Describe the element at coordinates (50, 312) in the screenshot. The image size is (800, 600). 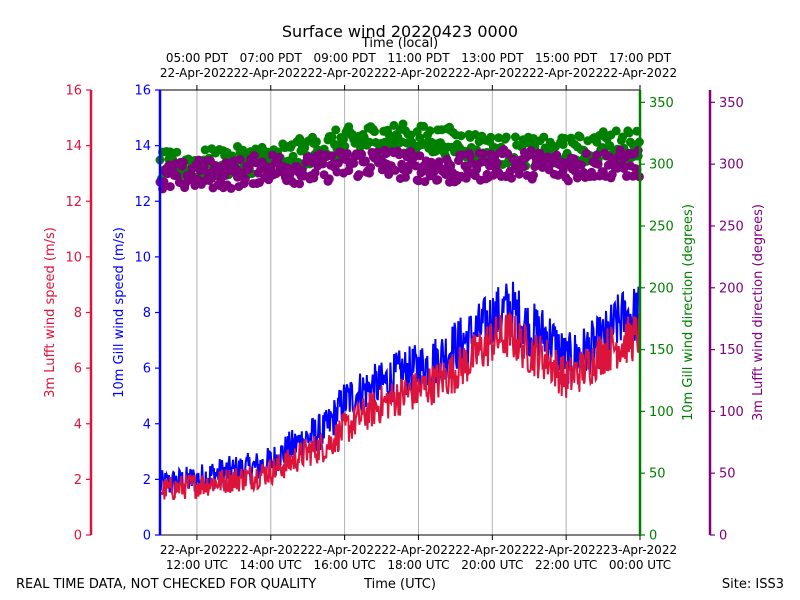
I see `axis-label: 3m Lufft wind speed (m/s)` at that location.